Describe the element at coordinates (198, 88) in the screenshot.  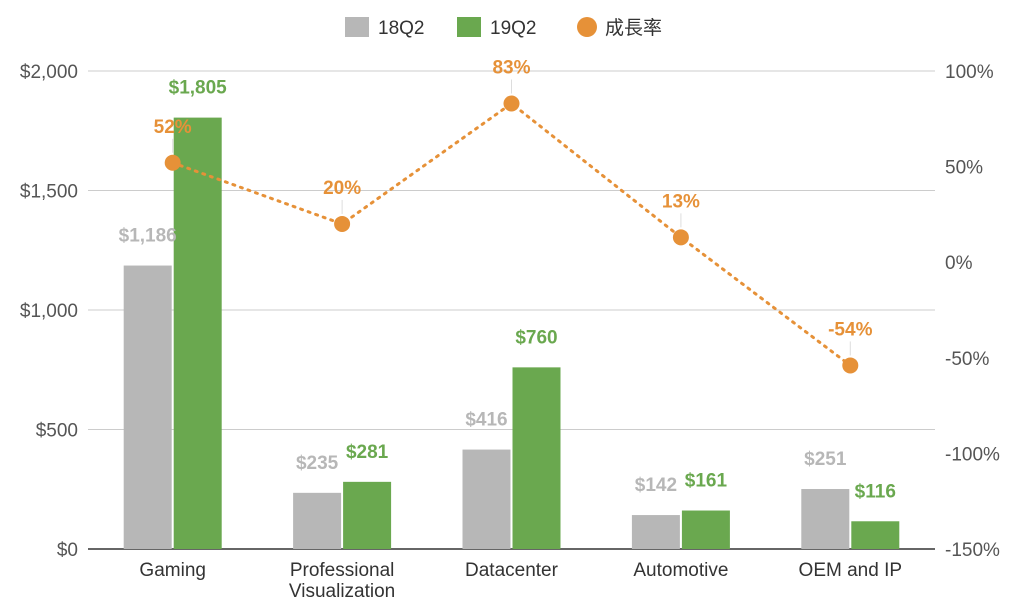
I see `bar-label-19q2: $1,805` at that location.